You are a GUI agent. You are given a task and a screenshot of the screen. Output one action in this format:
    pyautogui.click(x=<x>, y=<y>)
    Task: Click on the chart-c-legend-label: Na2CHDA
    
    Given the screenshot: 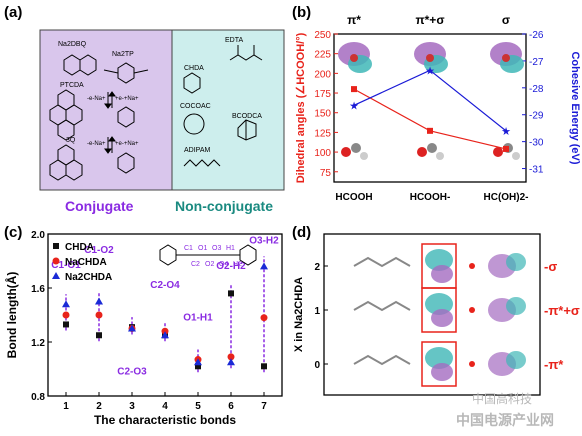 What is the action you would take?
    pyautogui.click(x=88, y=277)
    